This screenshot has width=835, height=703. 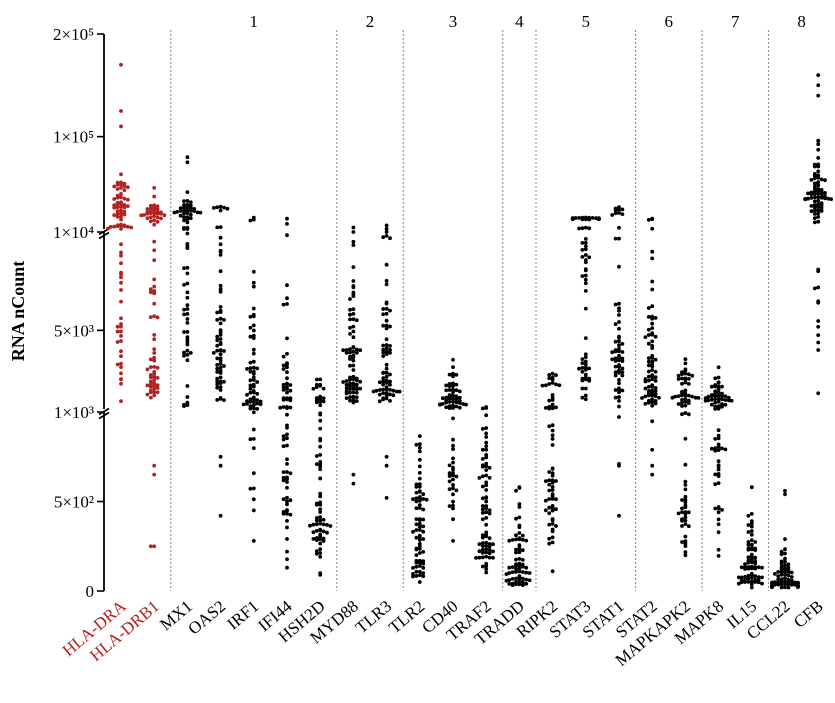 What do you see at coordinates (685, 502) in the screenshot?
I see `data-point-mapkapk2` at bounding box center [685, 502].